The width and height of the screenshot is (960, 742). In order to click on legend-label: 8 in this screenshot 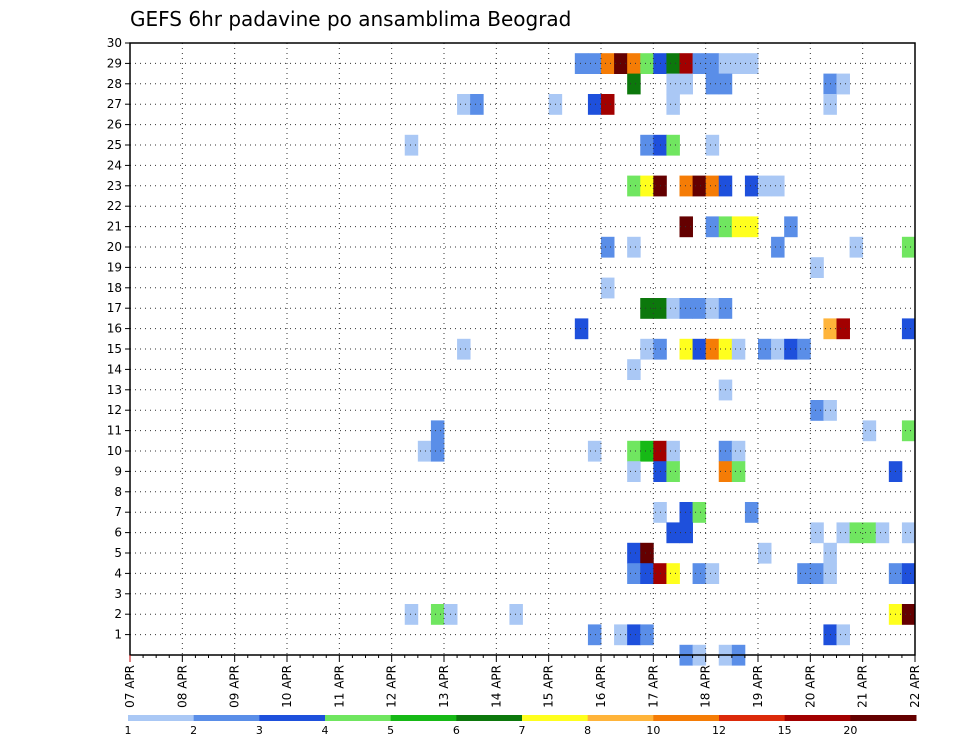, I will do `click(587, 730)`.